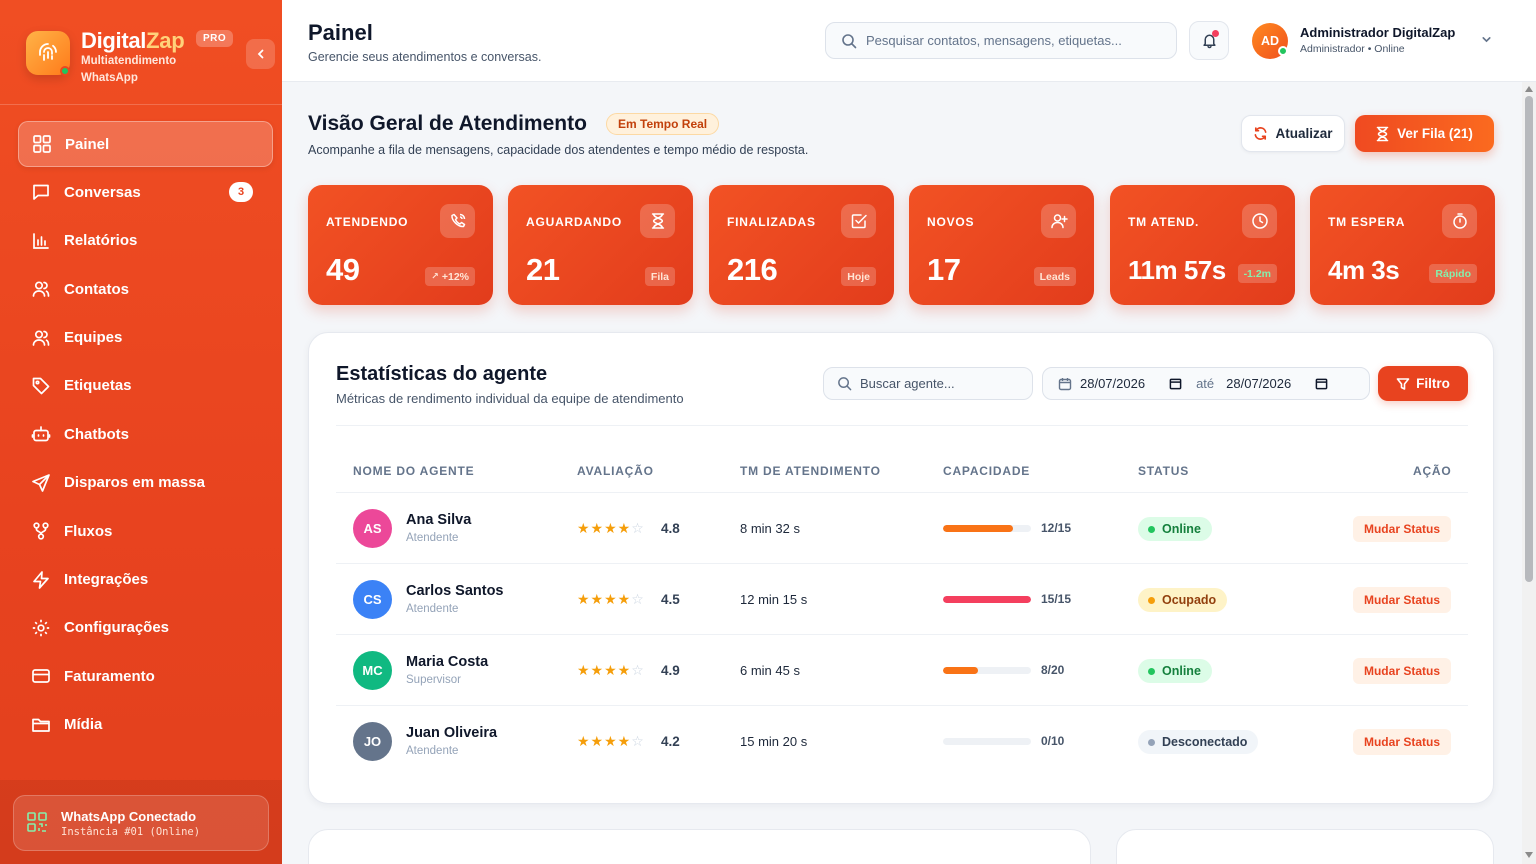 This screenshot has height=864, width=1536. I want to click on kpi-card-aguardando: AGUARDANDO 21 Fila, so click(600, 245).